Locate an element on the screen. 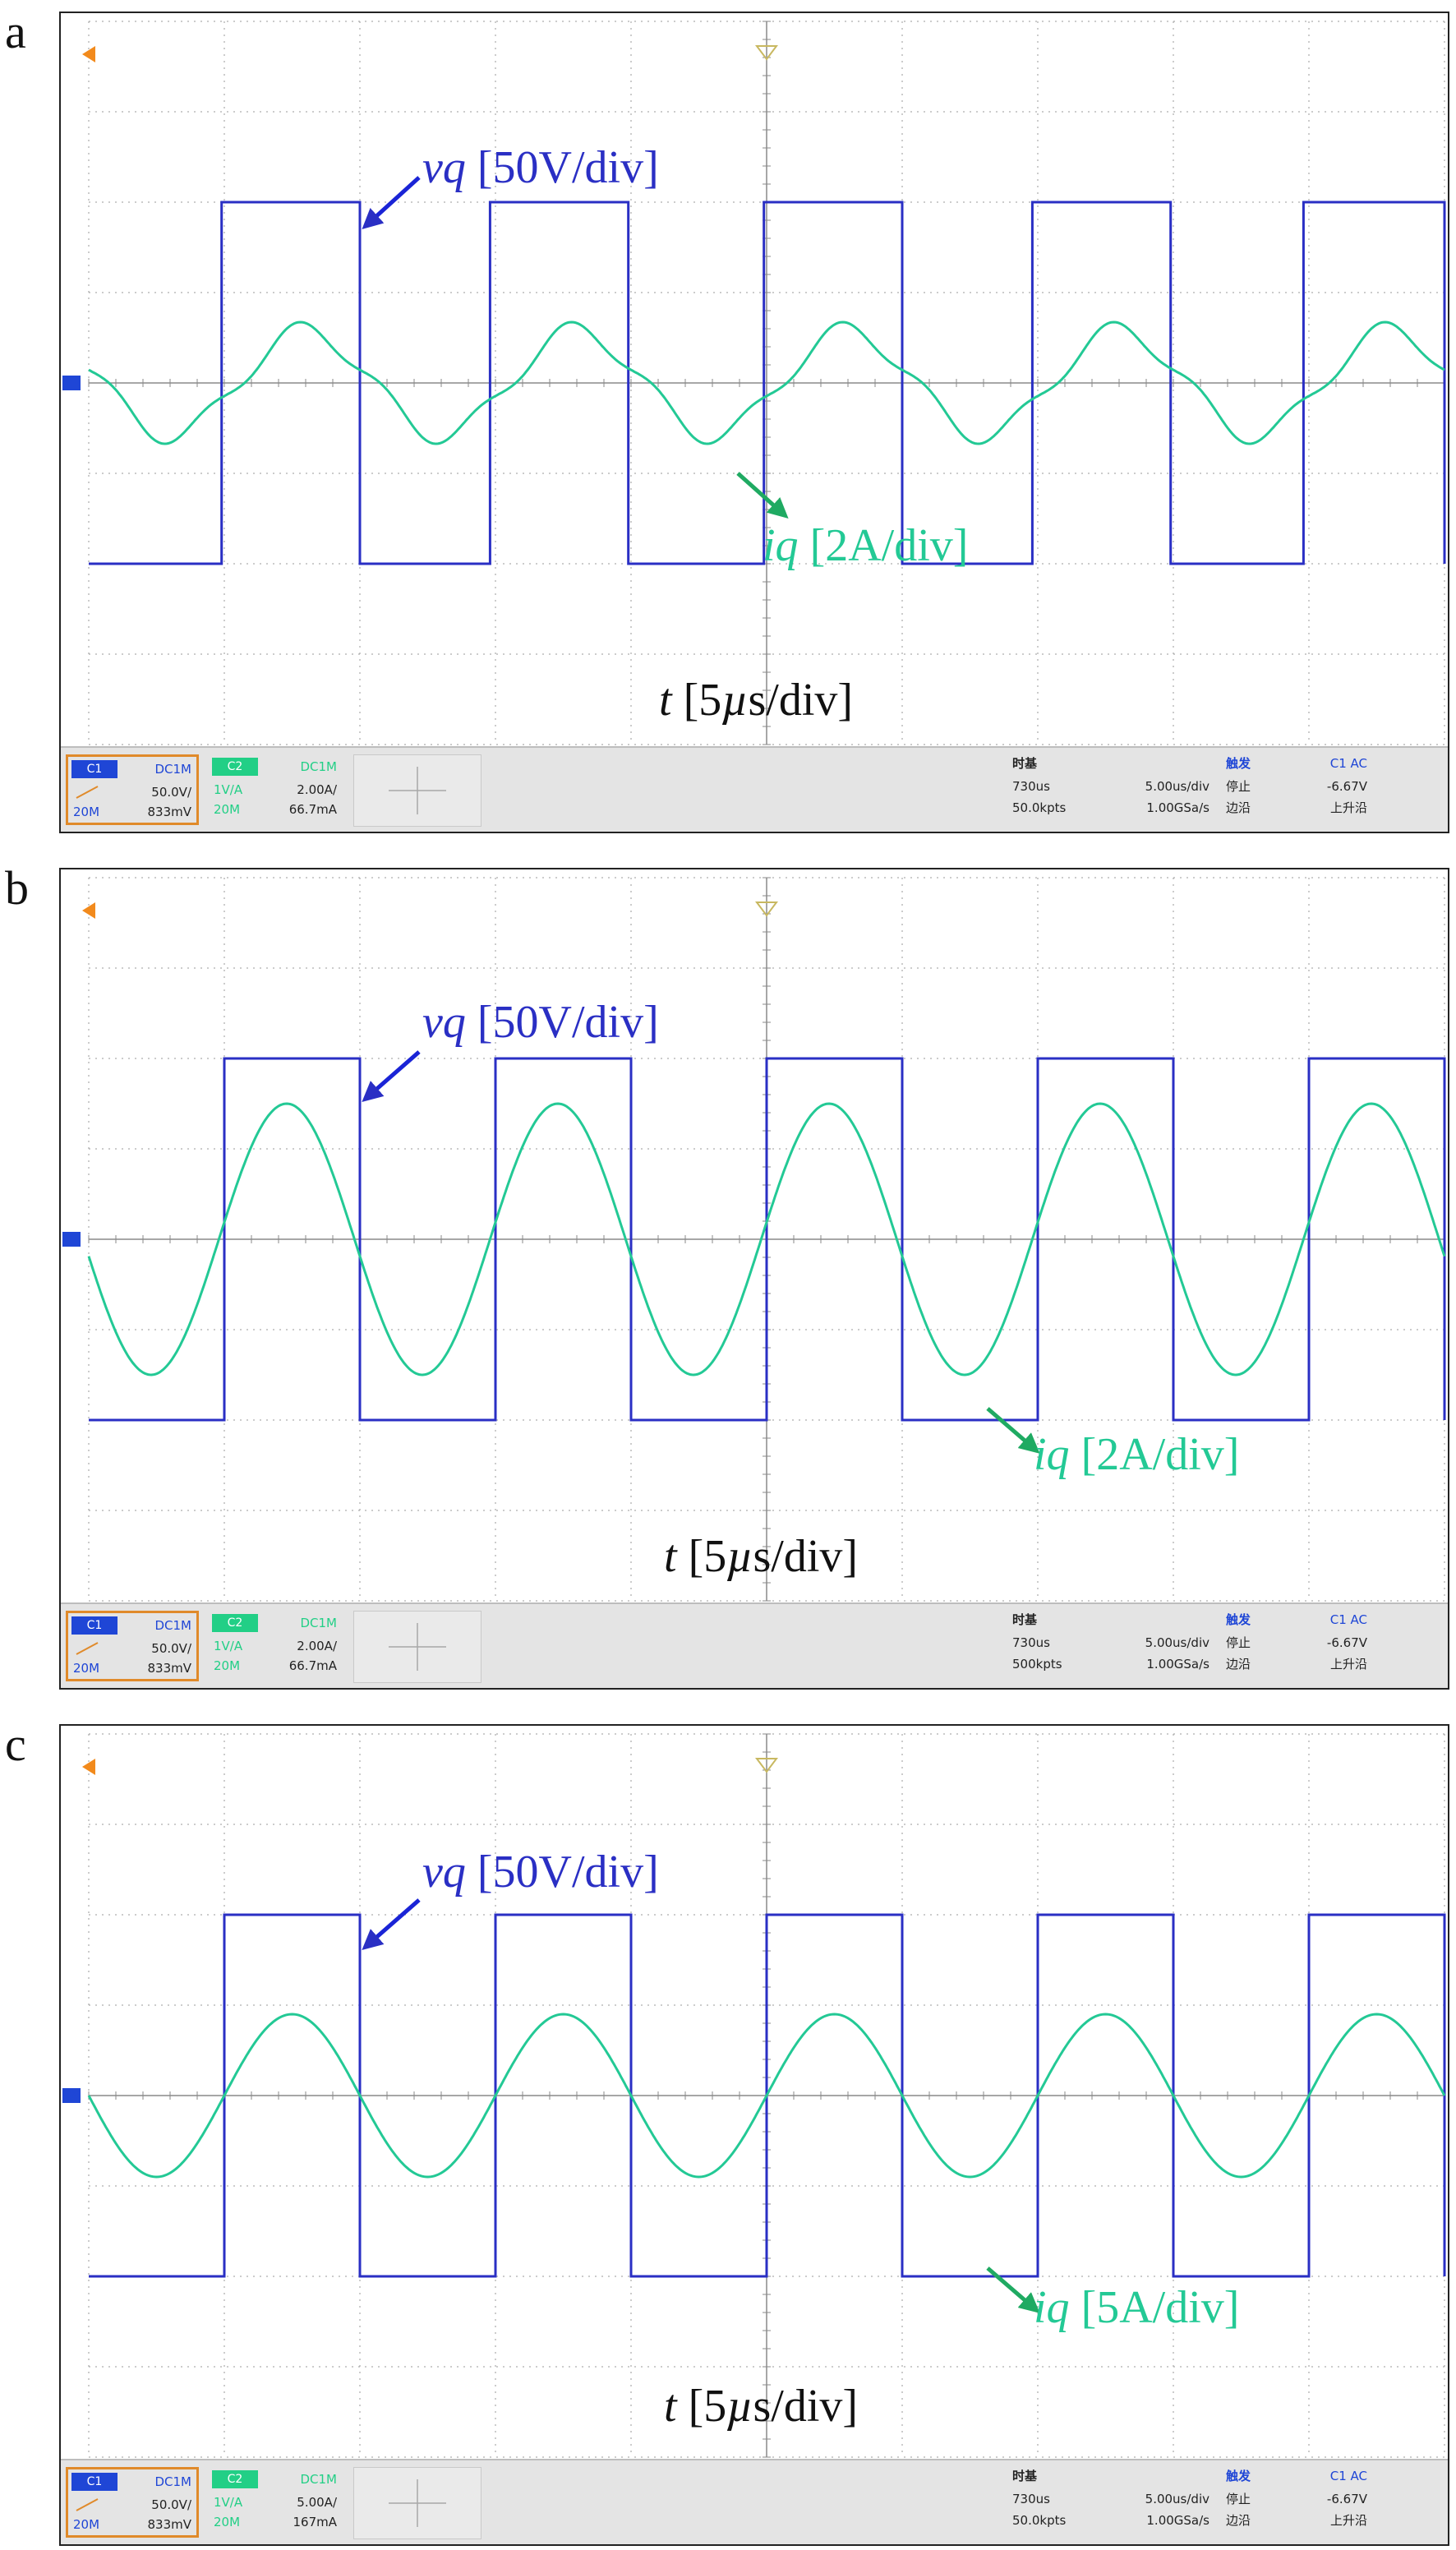 The height and width of the screenshot is (2550, 1456). crosshair-icon is located at coordinates (417, 2503).